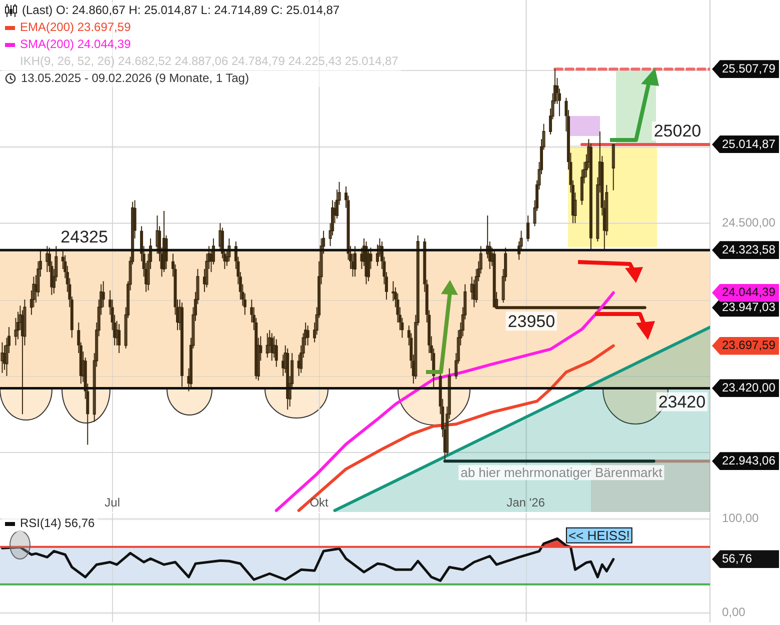 The image size is (780, 625). Describe the element at coordinates (320, 502) in the screenshot. I see `x-tick-label: Okt` at that location.